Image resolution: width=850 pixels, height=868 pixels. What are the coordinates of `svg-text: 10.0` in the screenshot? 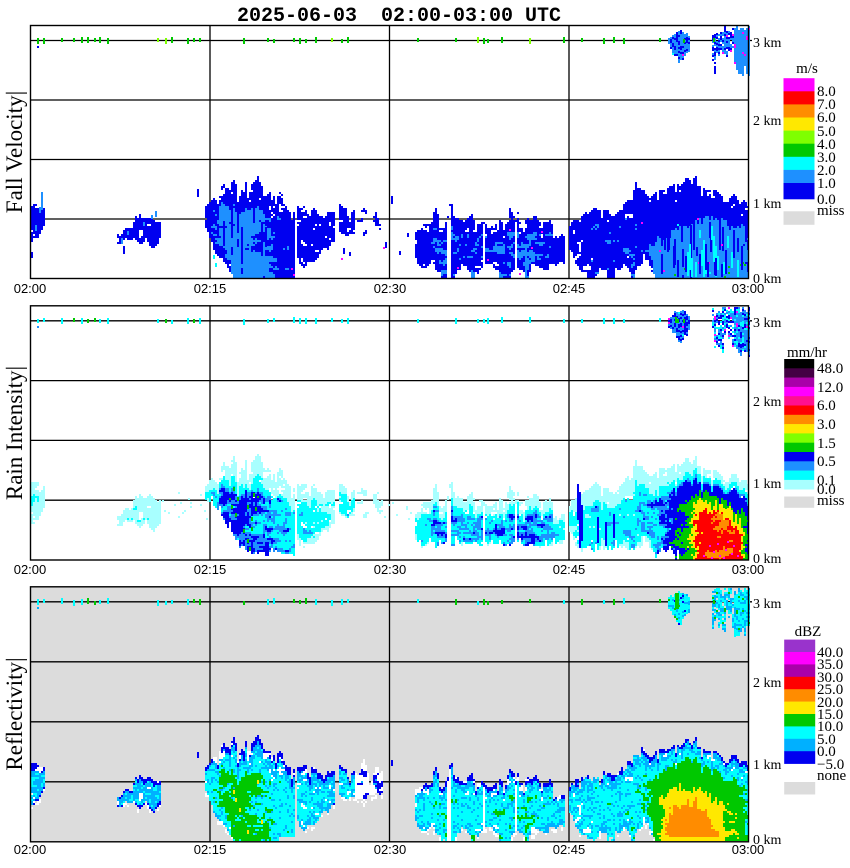 It's located at (830, 727).